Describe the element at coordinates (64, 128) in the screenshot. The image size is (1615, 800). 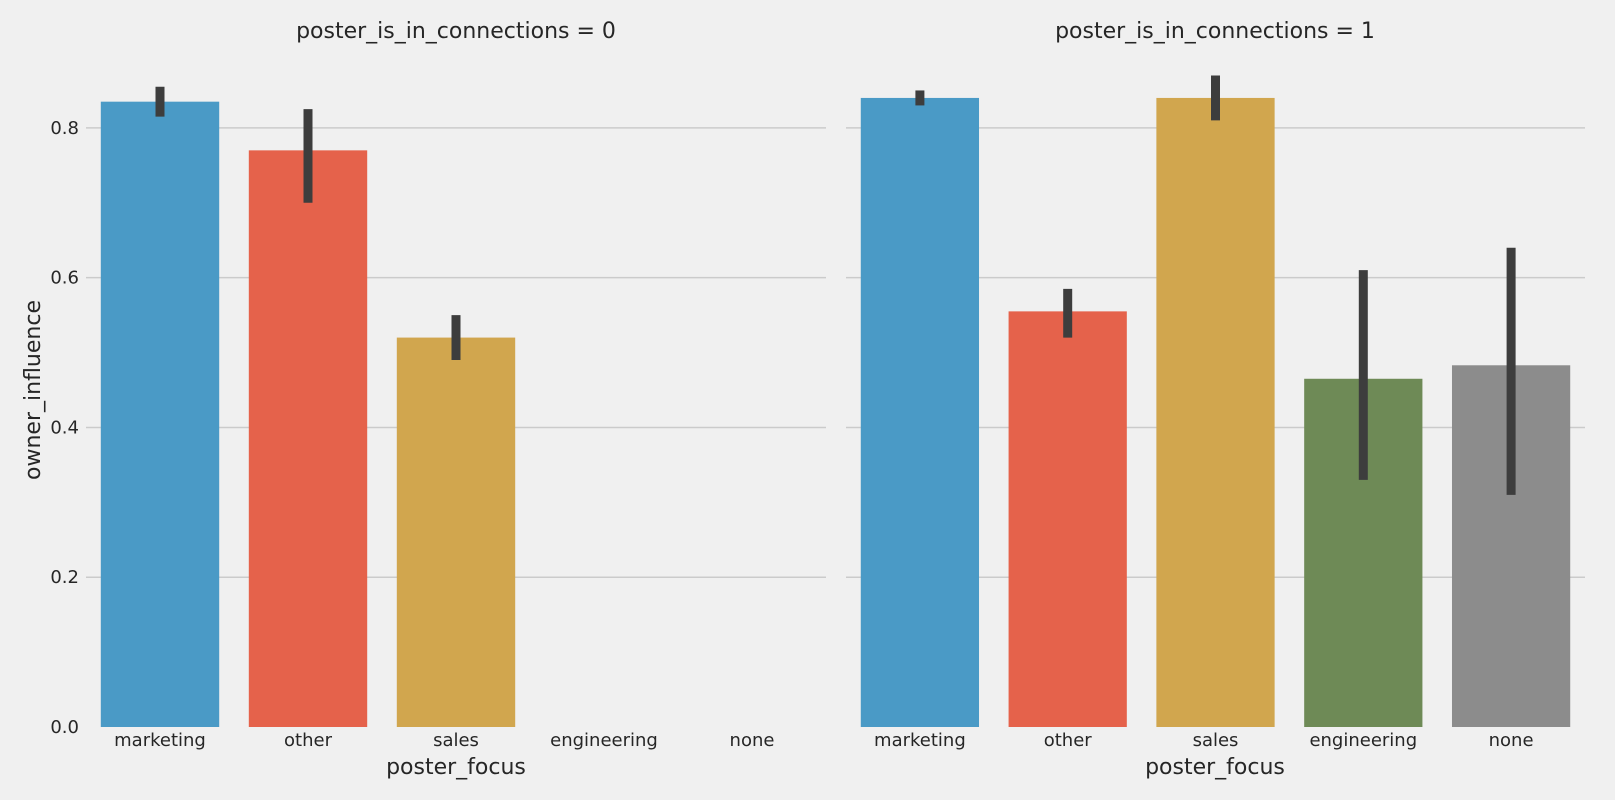
I see `y-tick-0.8: 0.8` at that location.